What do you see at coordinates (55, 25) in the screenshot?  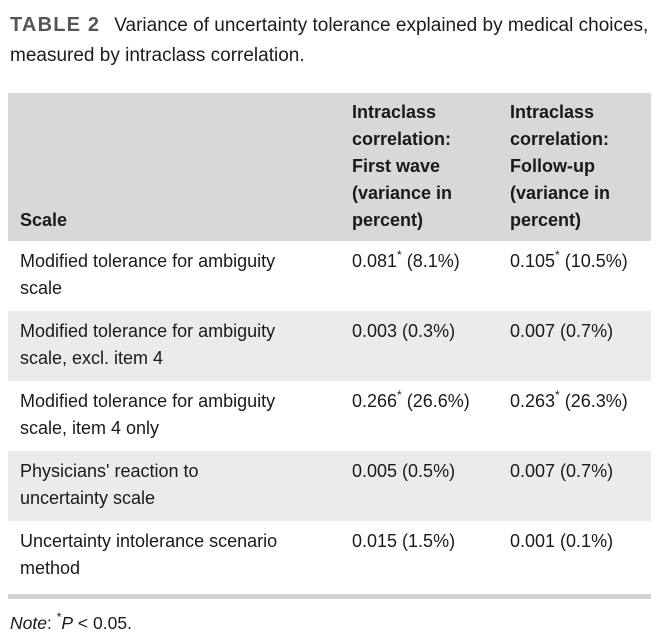 I see `table-caption-label: TABLE 2` at bounding box center [55, 25].